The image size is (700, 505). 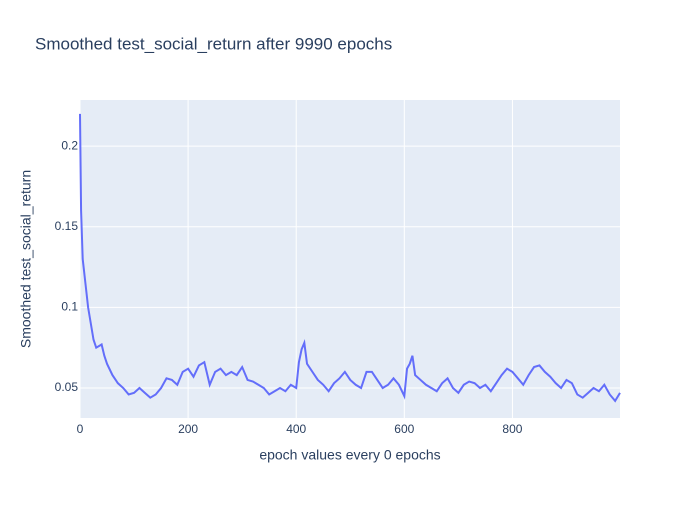 I want to click on x-axis-title: epoch values every 0 epochs, so click(x=349, y=455).